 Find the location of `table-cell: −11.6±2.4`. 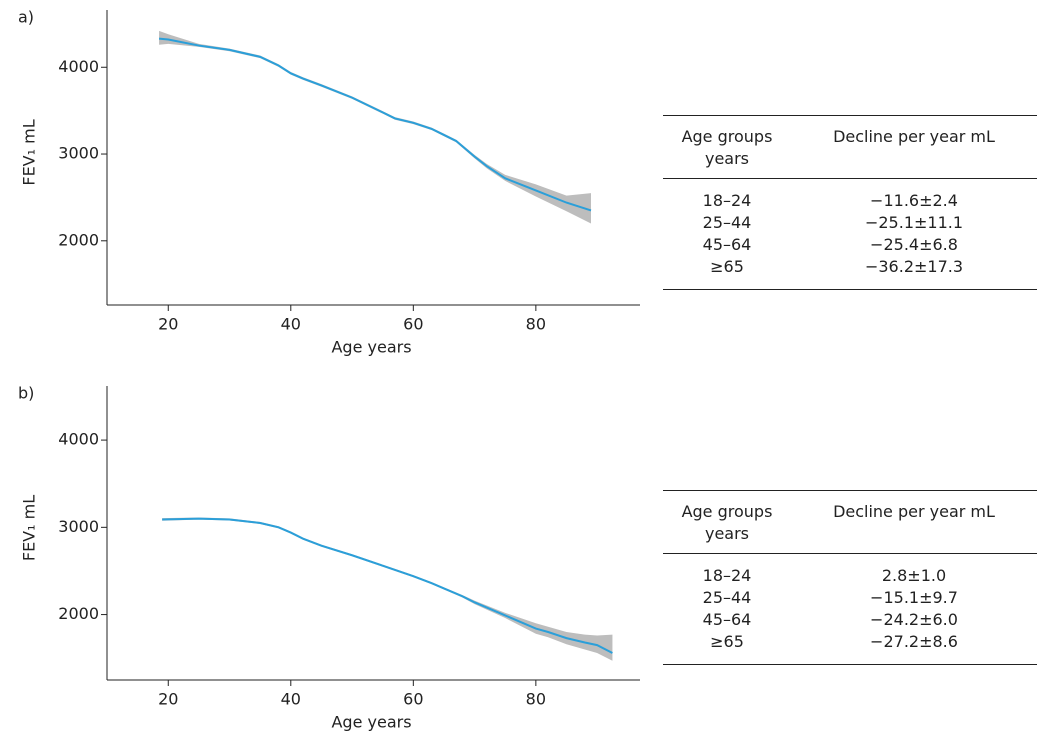

table-cell: −11.6±2.4 is located at coordinates (914, 200).